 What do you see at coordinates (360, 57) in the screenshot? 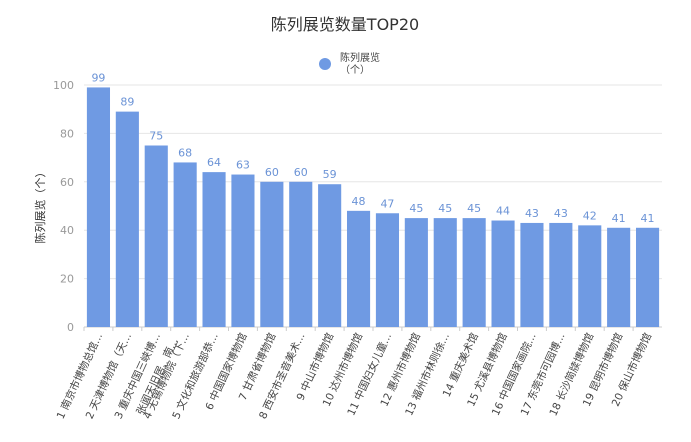
I see `legend-label-line1: 陈列展览` at bounding box center [360, 57].